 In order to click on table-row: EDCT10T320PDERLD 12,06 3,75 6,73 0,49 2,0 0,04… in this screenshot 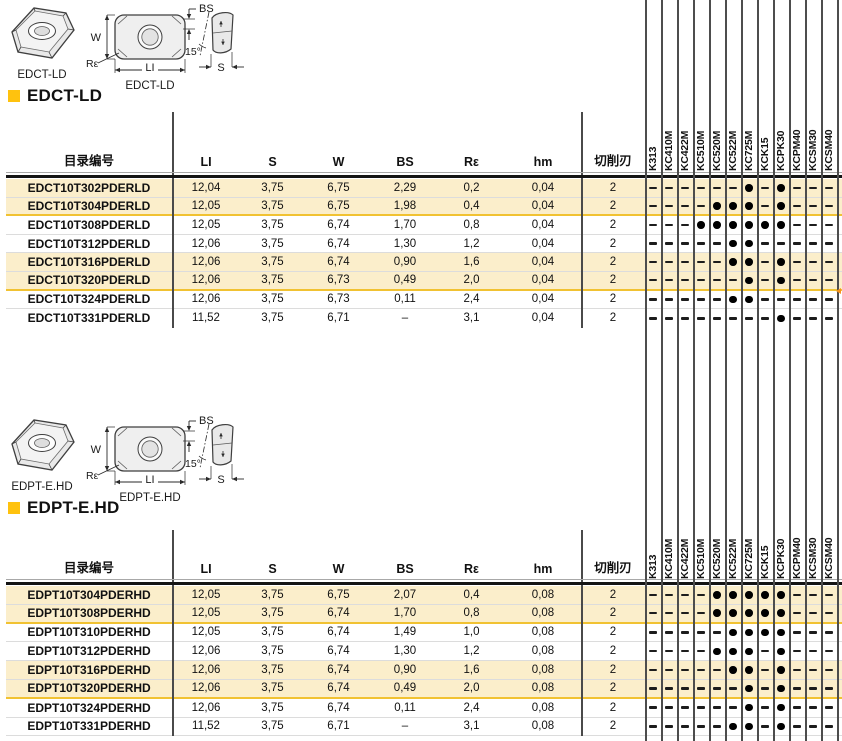, I will do `click(424, 281)`.